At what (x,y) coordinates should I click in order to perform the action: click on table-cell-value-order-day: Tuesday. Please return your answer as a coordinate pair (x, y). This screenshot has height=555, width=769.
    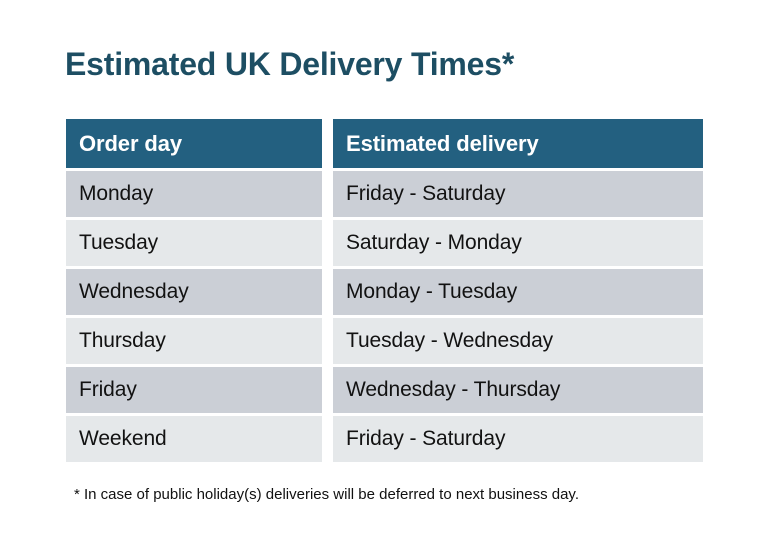
    Looking at the image, I should click on (119, 242).